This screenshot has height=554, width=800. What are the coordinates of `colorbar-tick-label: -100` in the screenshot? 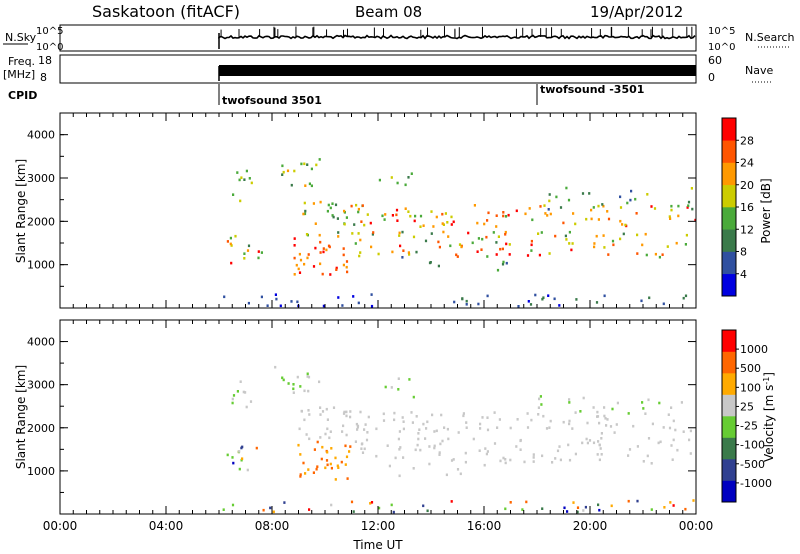 It's located at (752, 445).